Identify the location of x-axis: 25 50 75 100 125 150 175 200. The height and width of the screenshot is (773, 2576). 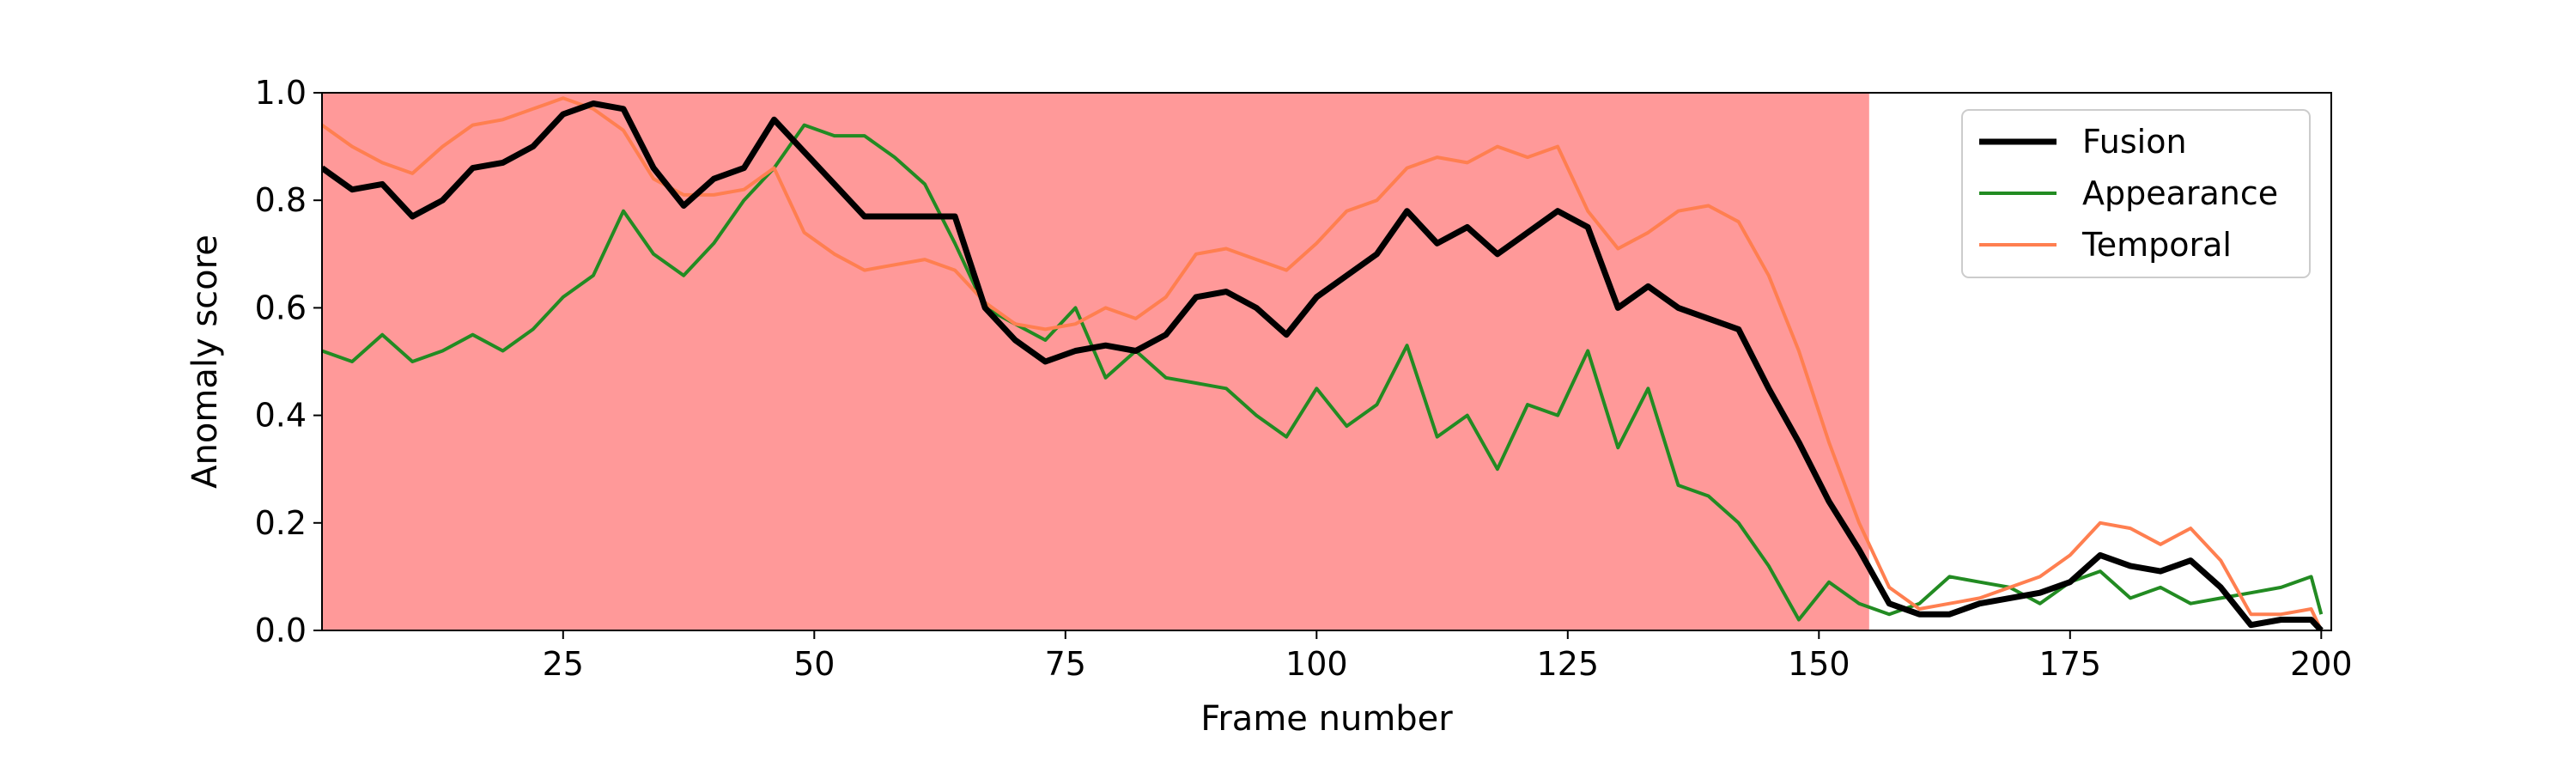
(1448, 656).